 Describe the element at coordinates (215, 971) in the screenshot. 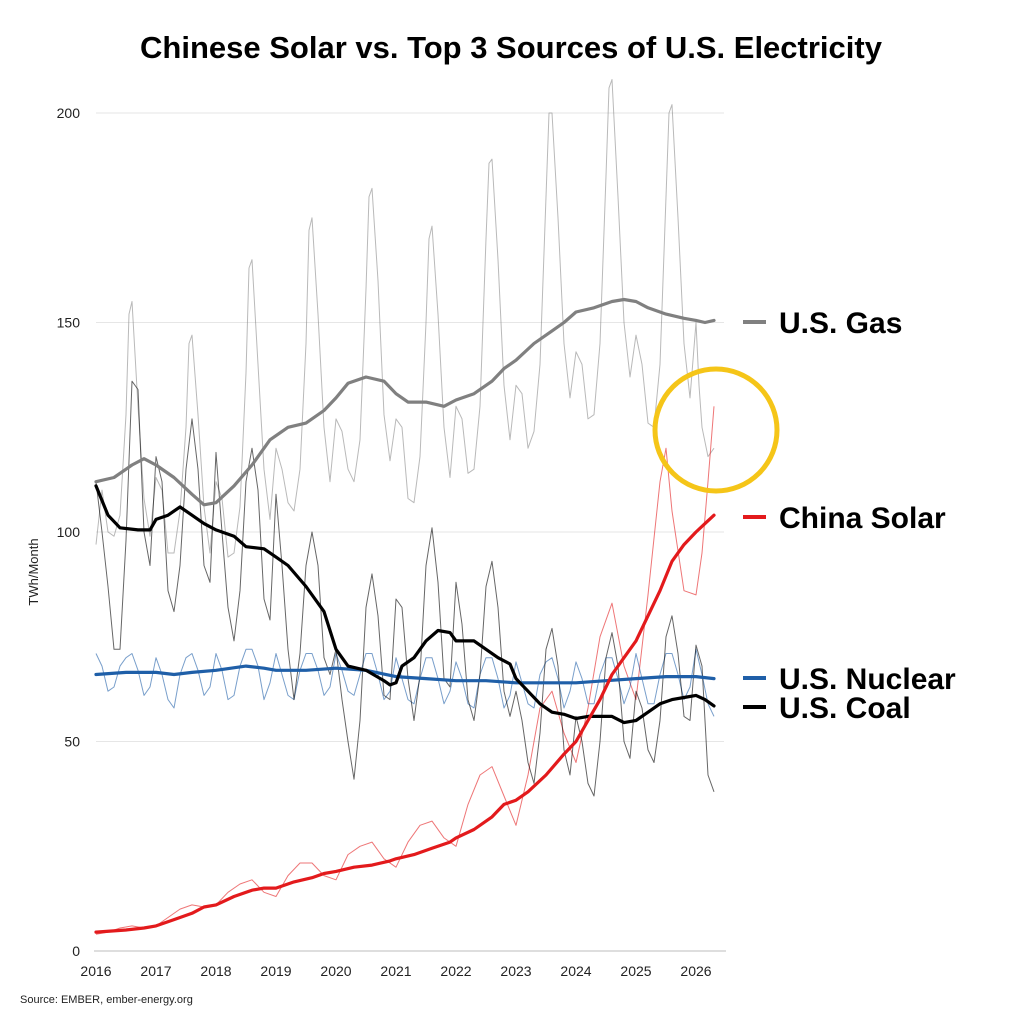

I see `x-tick-label: 2018` at that location.